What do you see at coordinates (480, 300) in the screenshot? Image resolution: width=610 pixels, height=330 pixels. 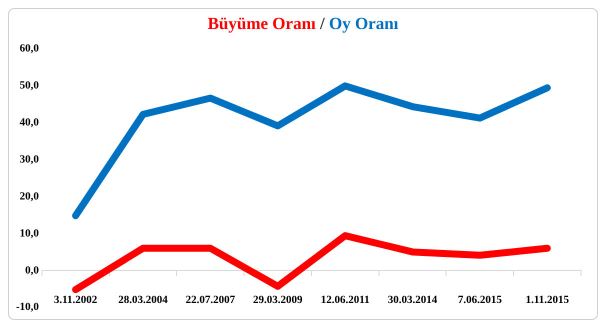 I see `x-tick-label: 7.06.2015` at bounding box center [480, 300].